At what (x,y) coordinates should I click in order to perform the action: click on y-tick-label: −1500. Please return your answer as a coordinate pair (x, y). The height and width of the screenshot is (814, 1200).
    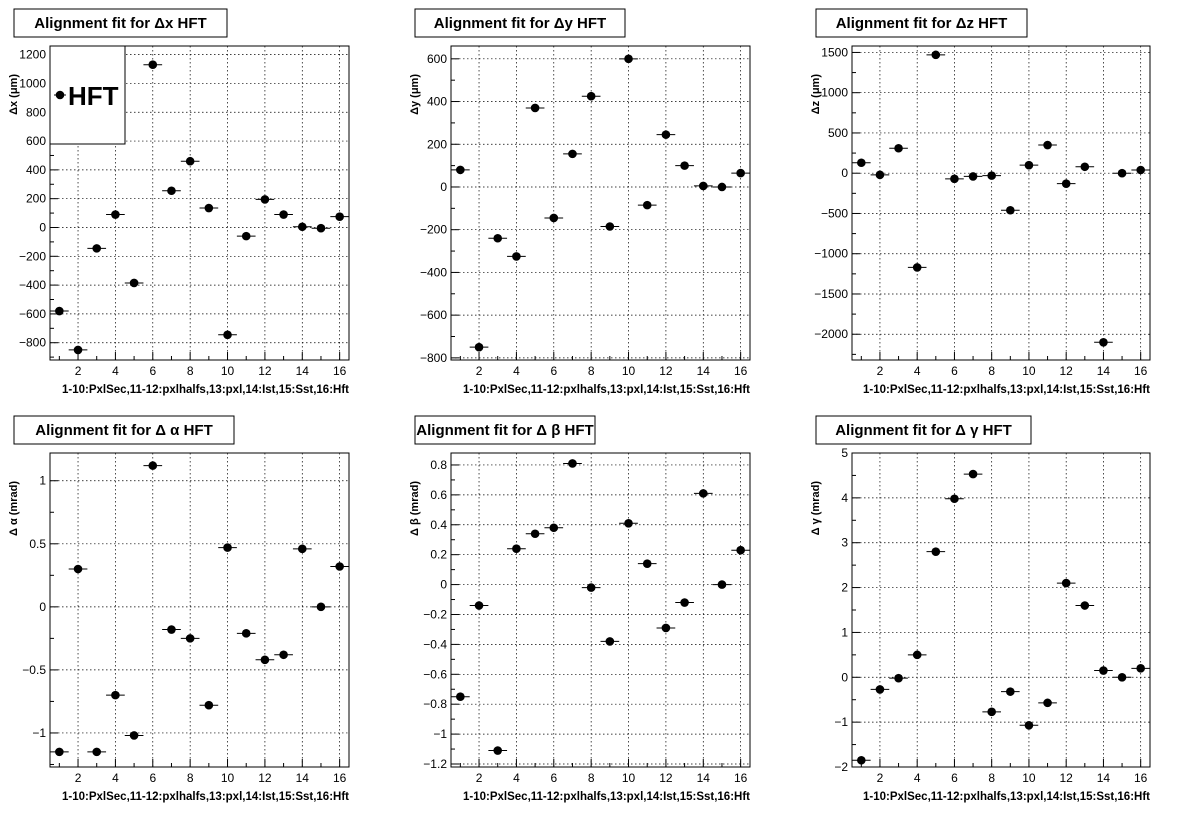
    Looking at the image, I should click on (831, 294).